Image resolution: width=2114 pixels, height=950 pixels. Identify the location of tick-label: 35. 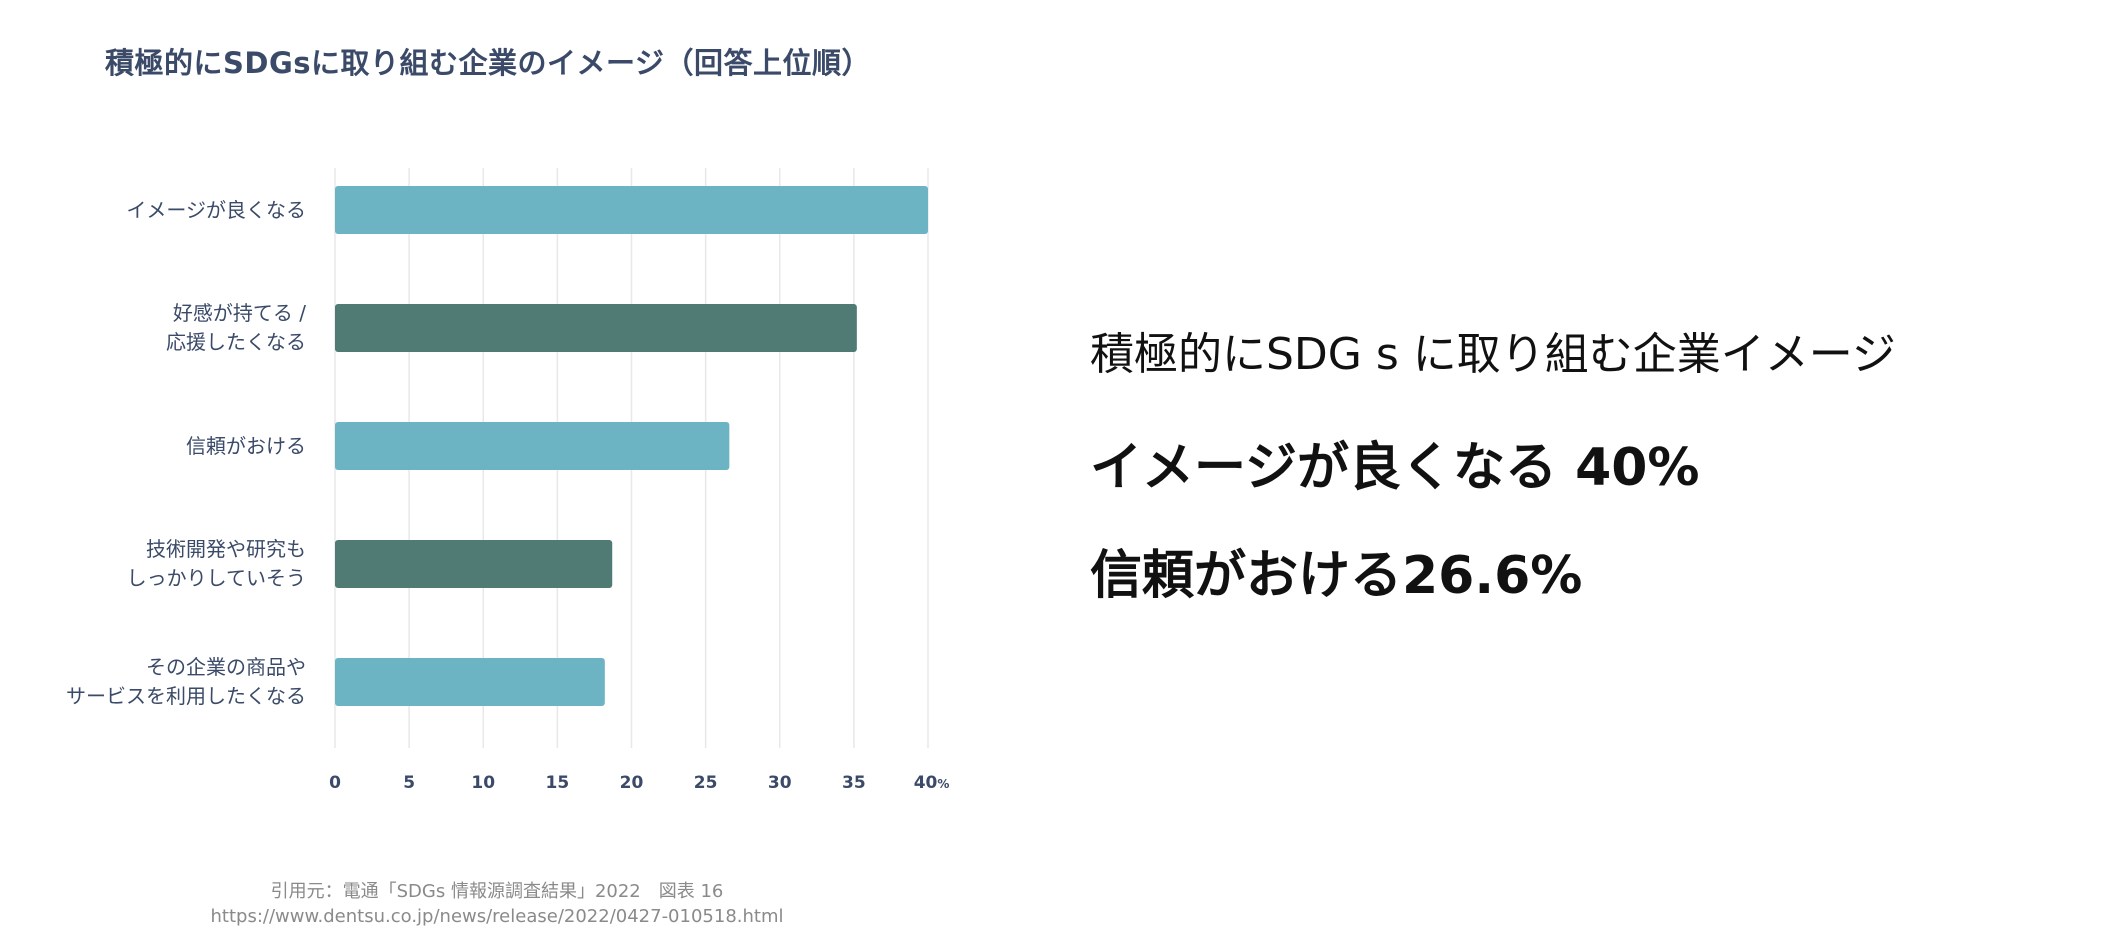
(854, 783).